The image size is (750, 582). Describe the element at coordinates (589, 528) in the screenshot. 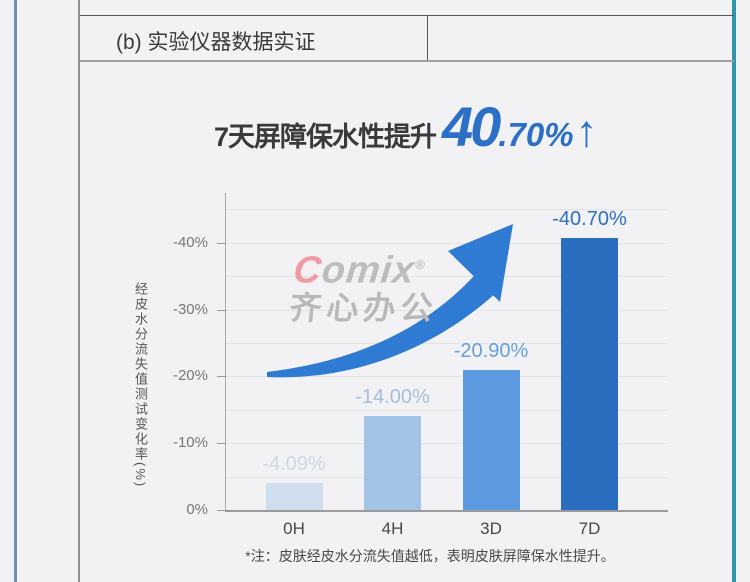

I see `x-category-label: 7D` at that location.